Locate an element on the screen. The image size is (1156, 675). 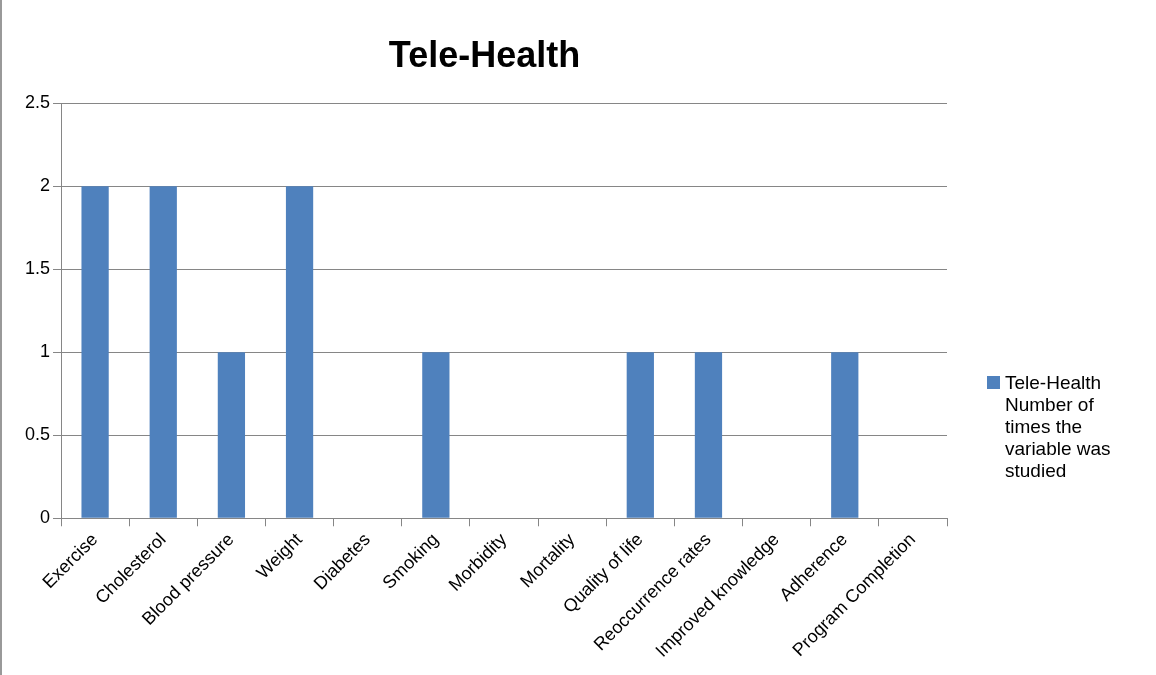
legend-label: Tele-Health Number of times the variable was studied is located at coordinates (1058, 427).